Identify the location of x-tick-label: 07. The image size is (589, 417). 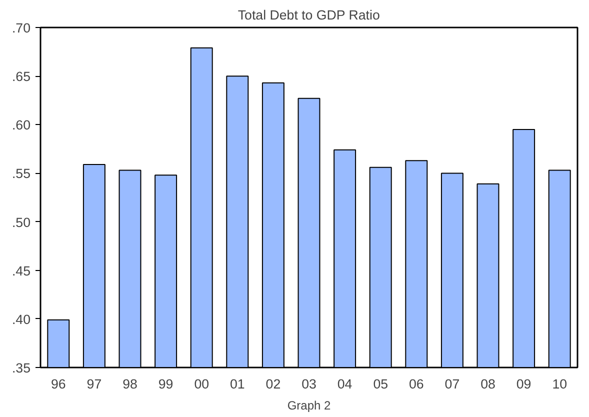
(452, 384).